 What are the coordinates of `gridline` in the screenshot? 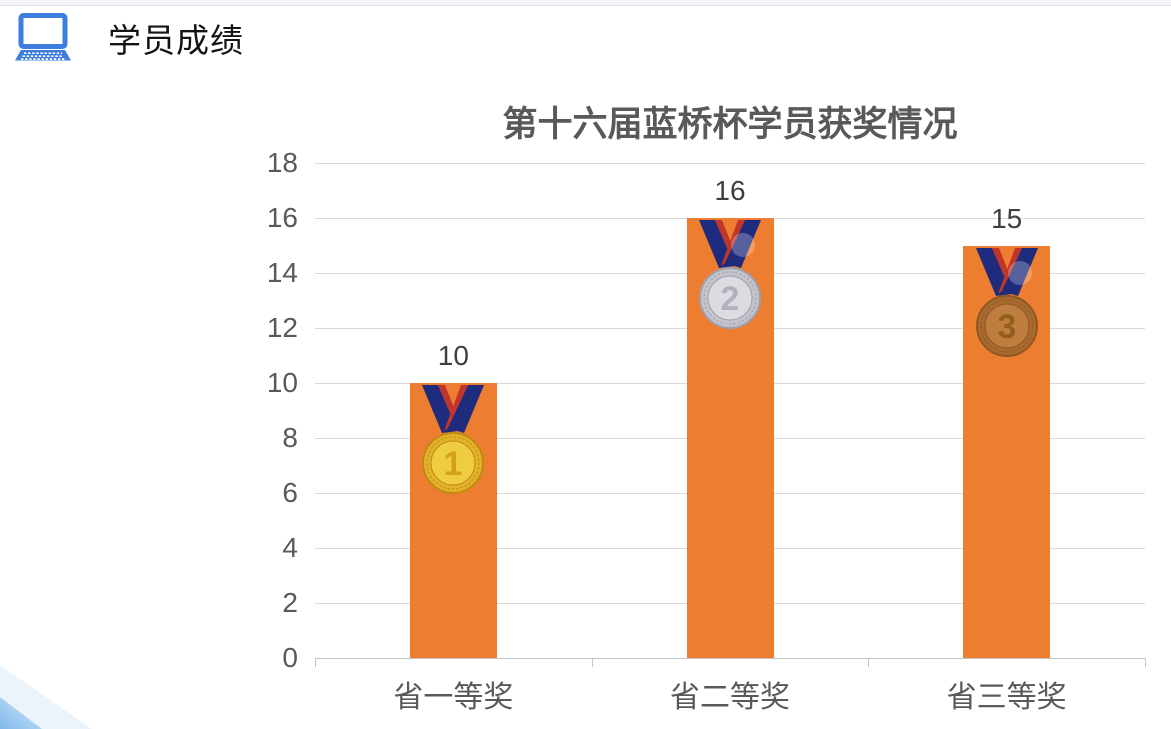 It's located at (730, 163).